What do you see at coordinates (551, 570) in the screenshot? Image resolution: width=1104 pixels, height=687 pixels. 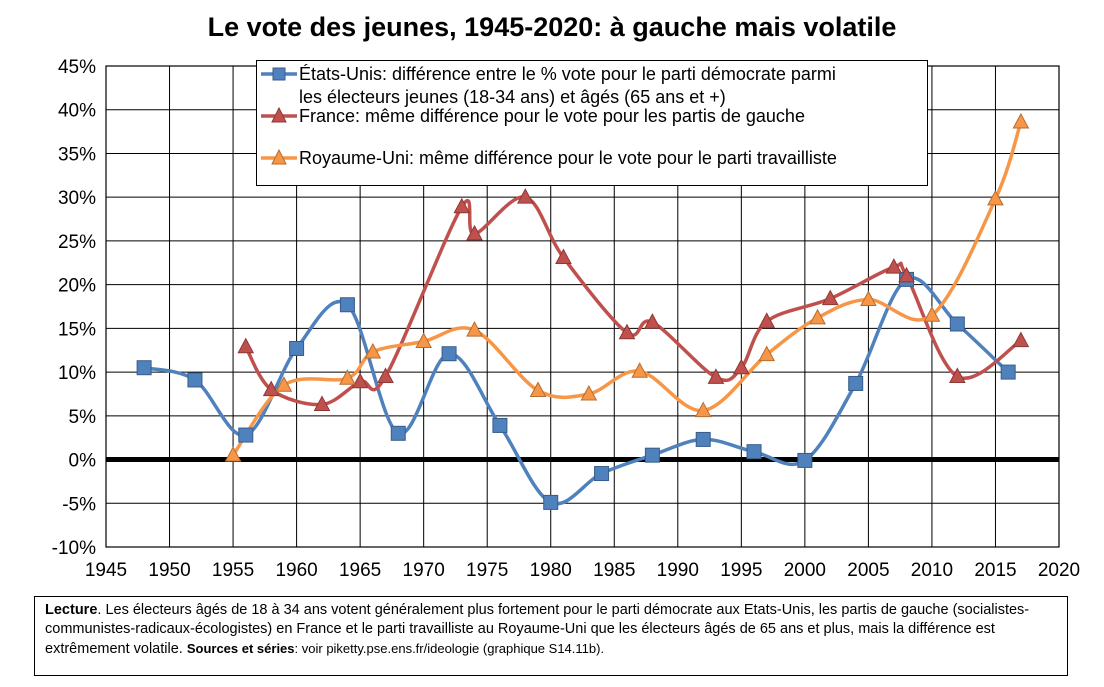 I see `x-tick-label: 1980` at bounding box center [551, 570].